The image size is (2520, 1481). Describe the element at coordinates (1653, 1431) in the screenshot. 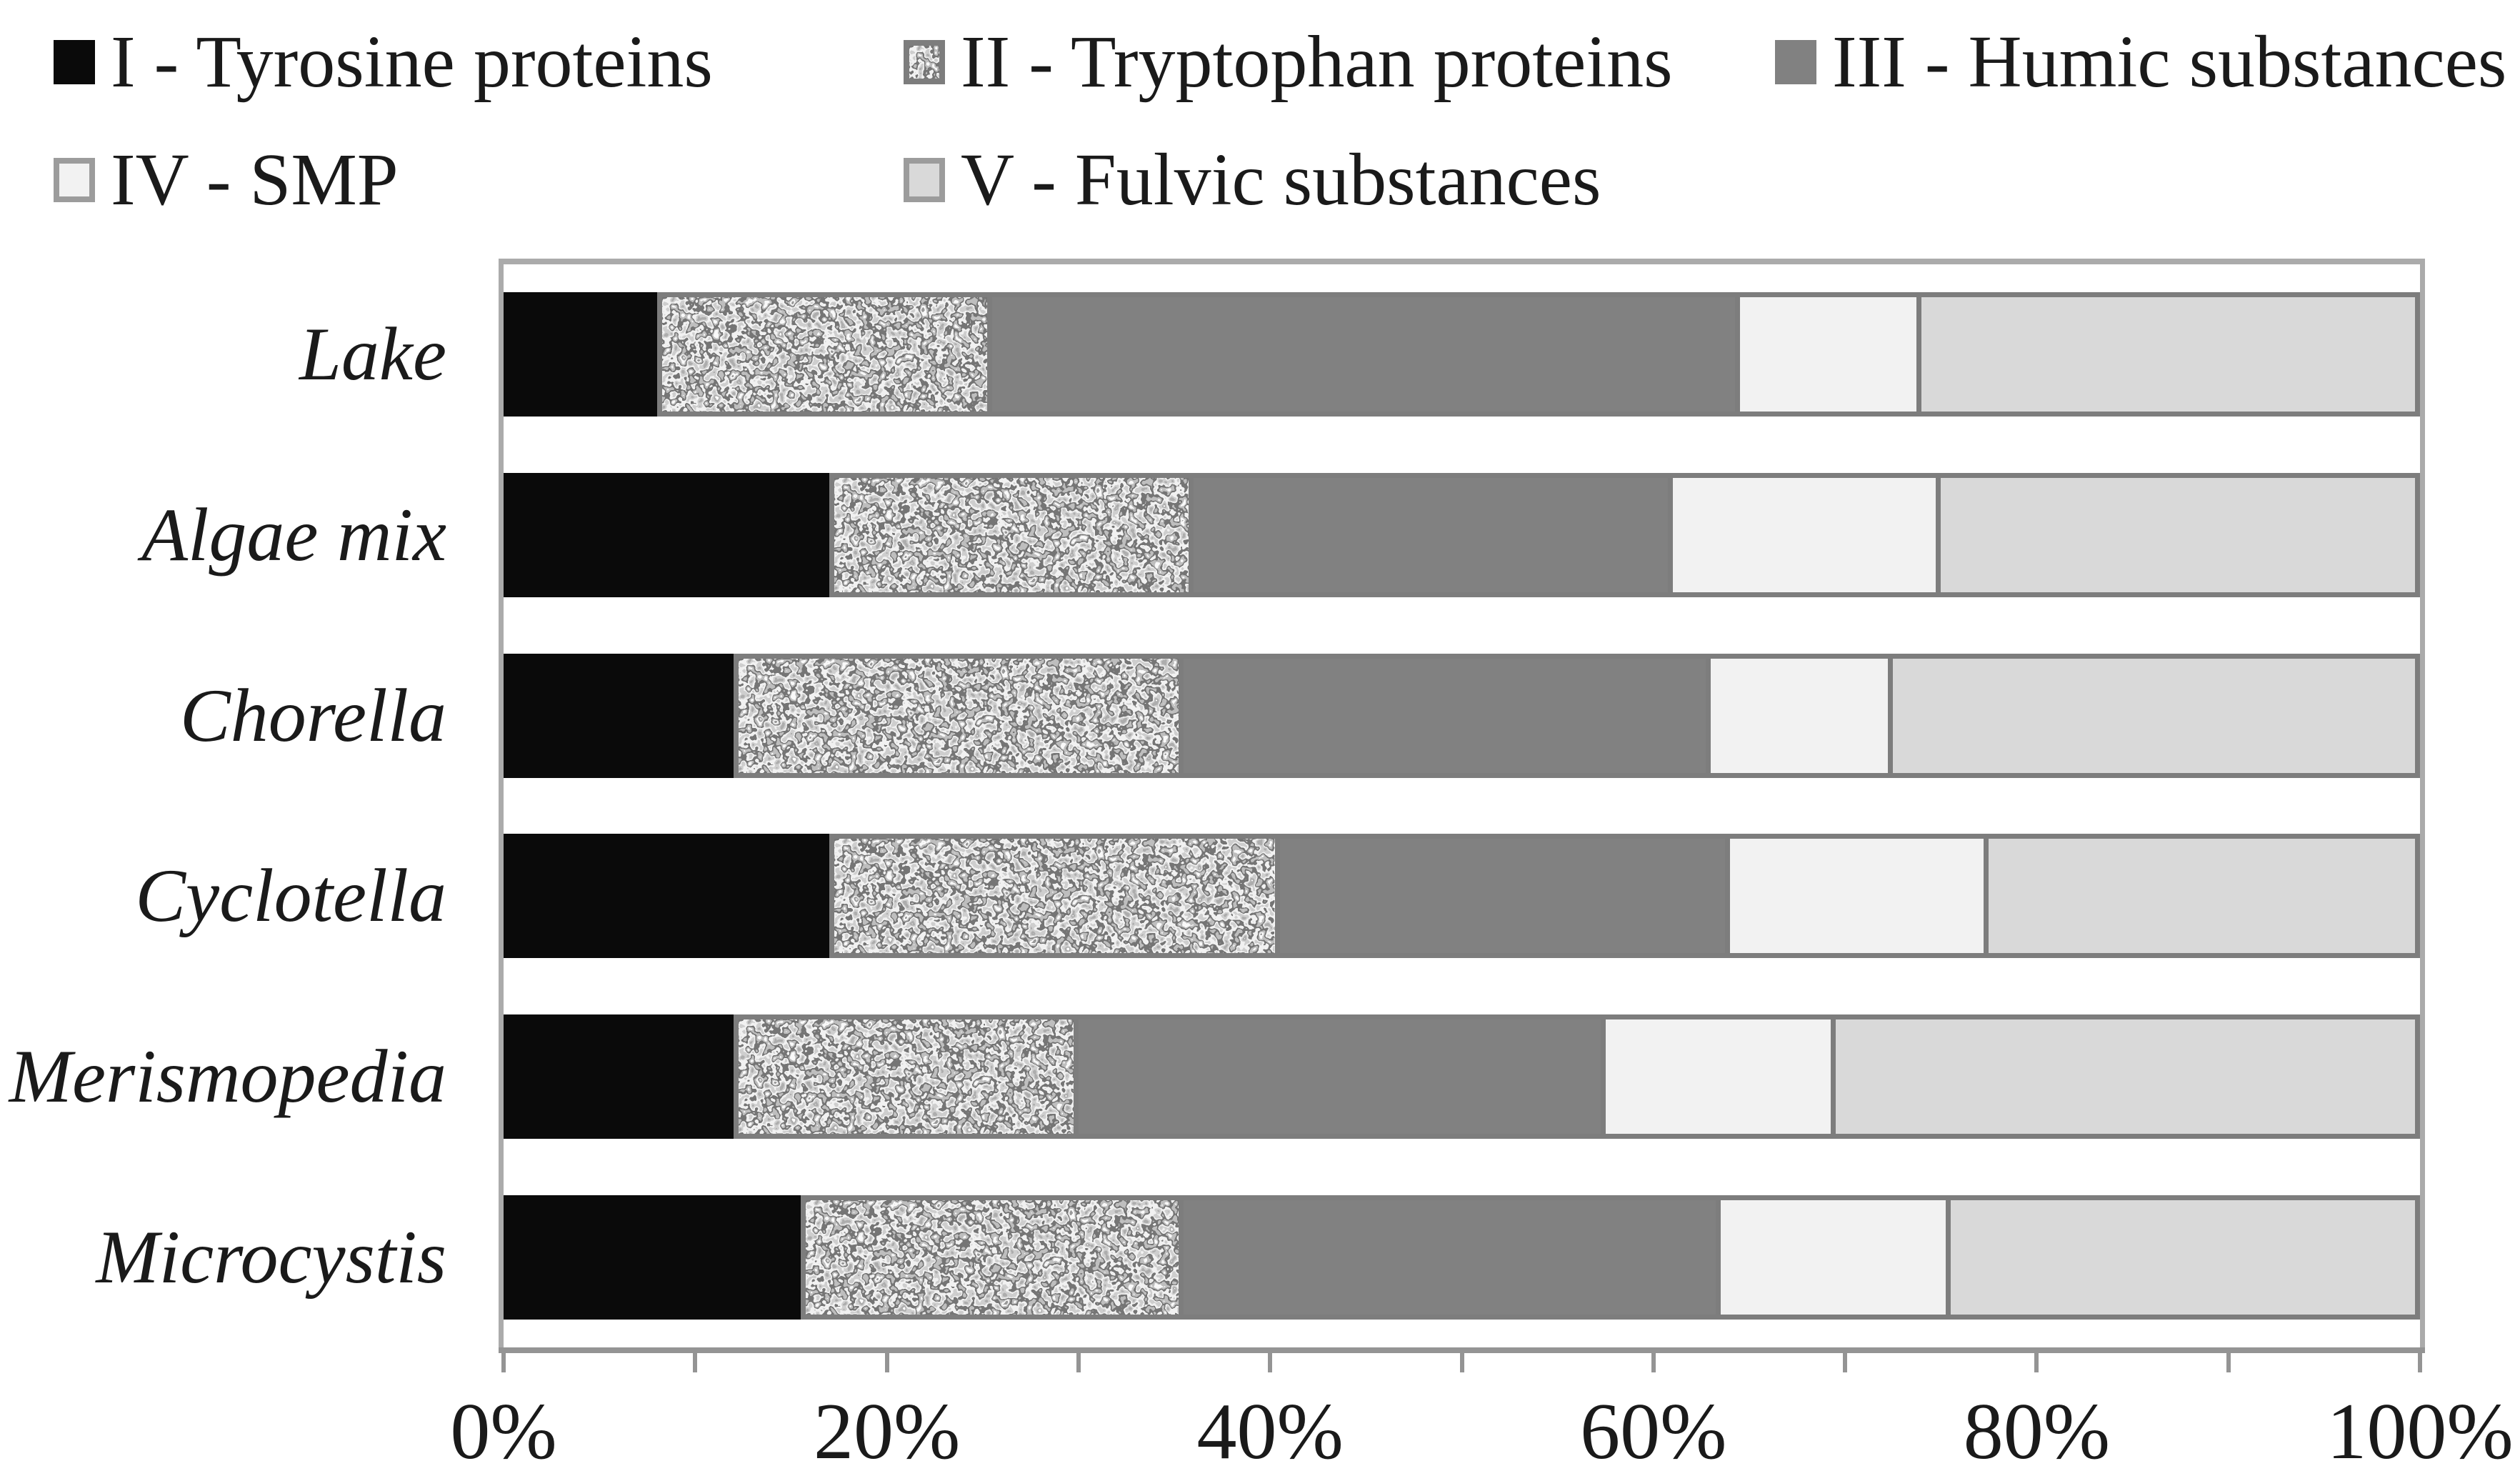

I see `x-axis-label-60pct: 60%` at that location.